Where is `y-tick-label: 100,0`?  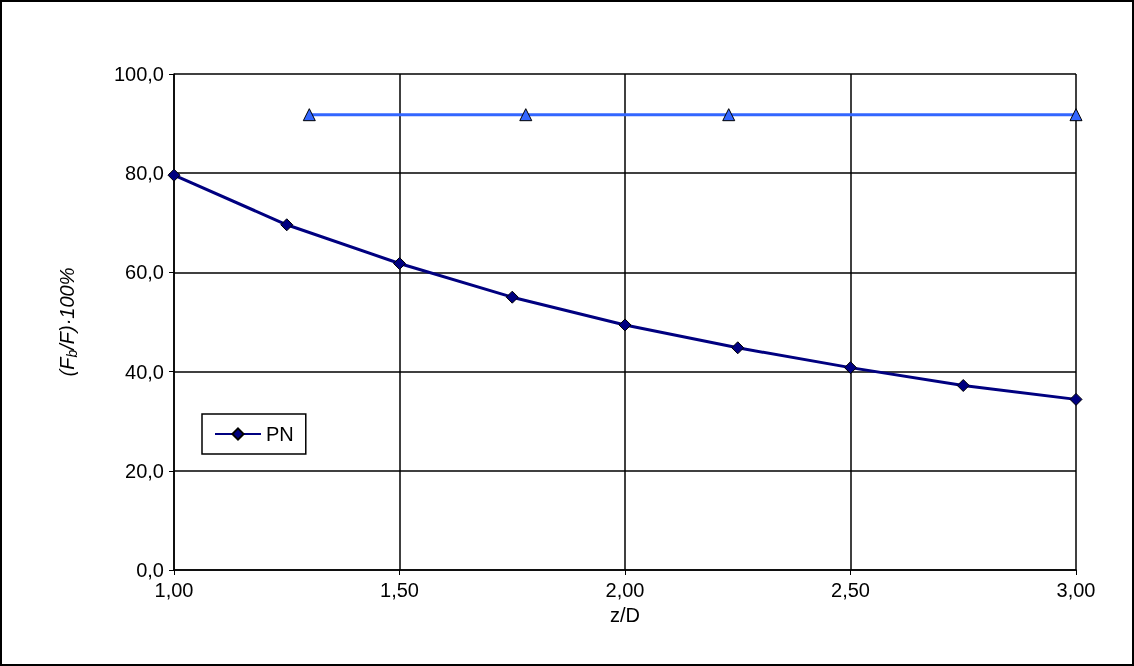
y-tick-label: 100,0 is located at coordinates (138, 74).